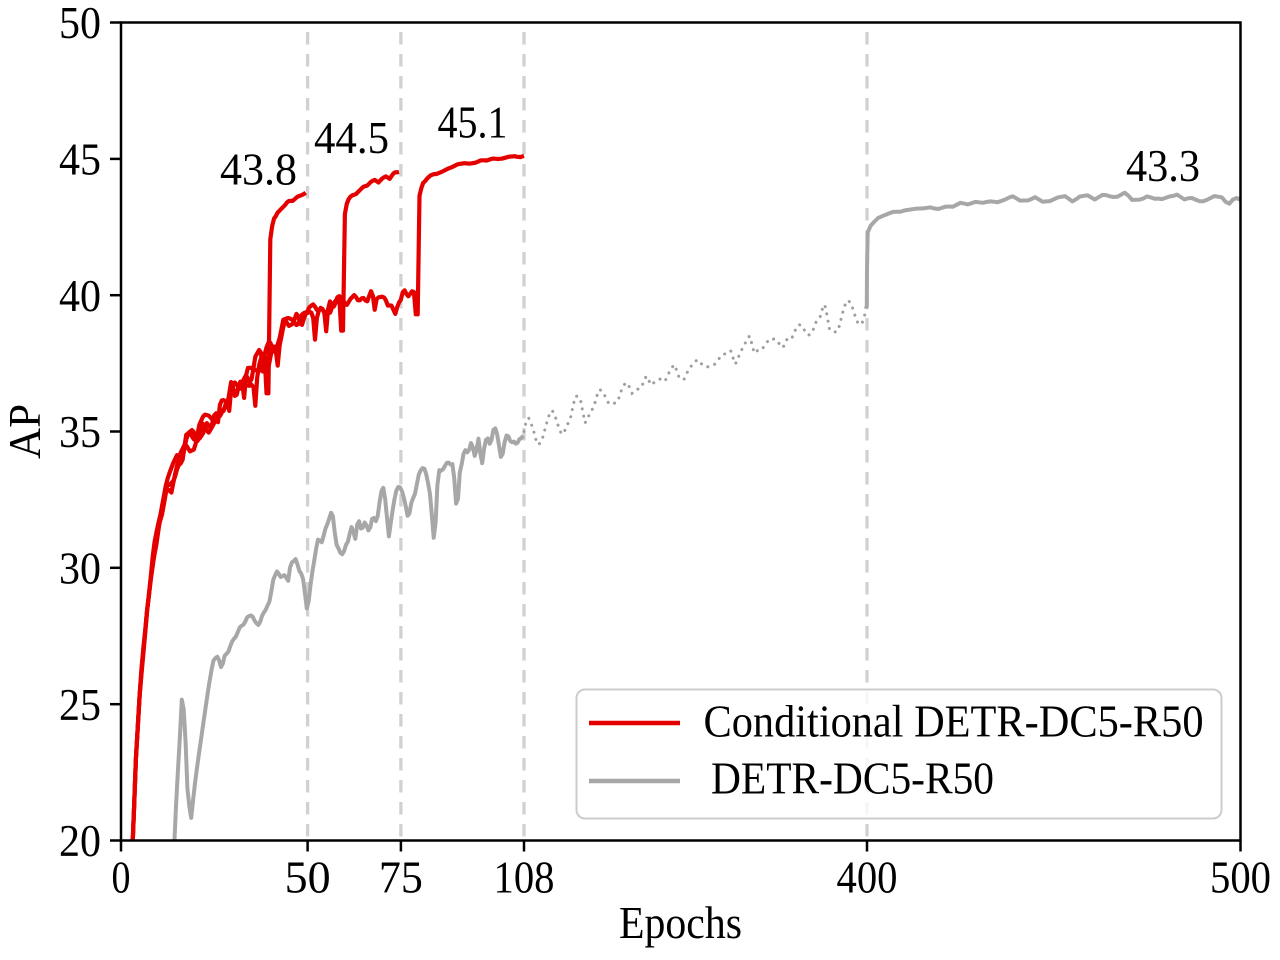  Describe the element at coordinates (852, 779) in the screenshot. I see `svg-text: DETR-DC5-R50` at that location.